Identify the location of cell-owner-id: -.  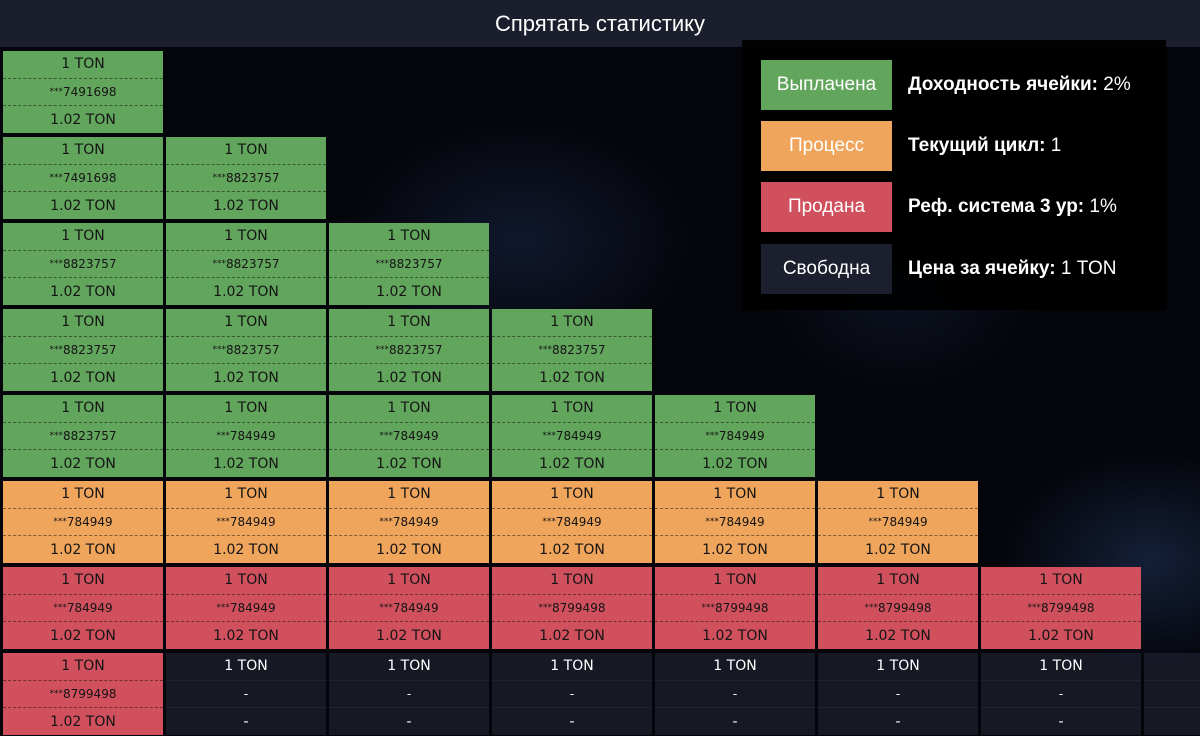
(246, 694).